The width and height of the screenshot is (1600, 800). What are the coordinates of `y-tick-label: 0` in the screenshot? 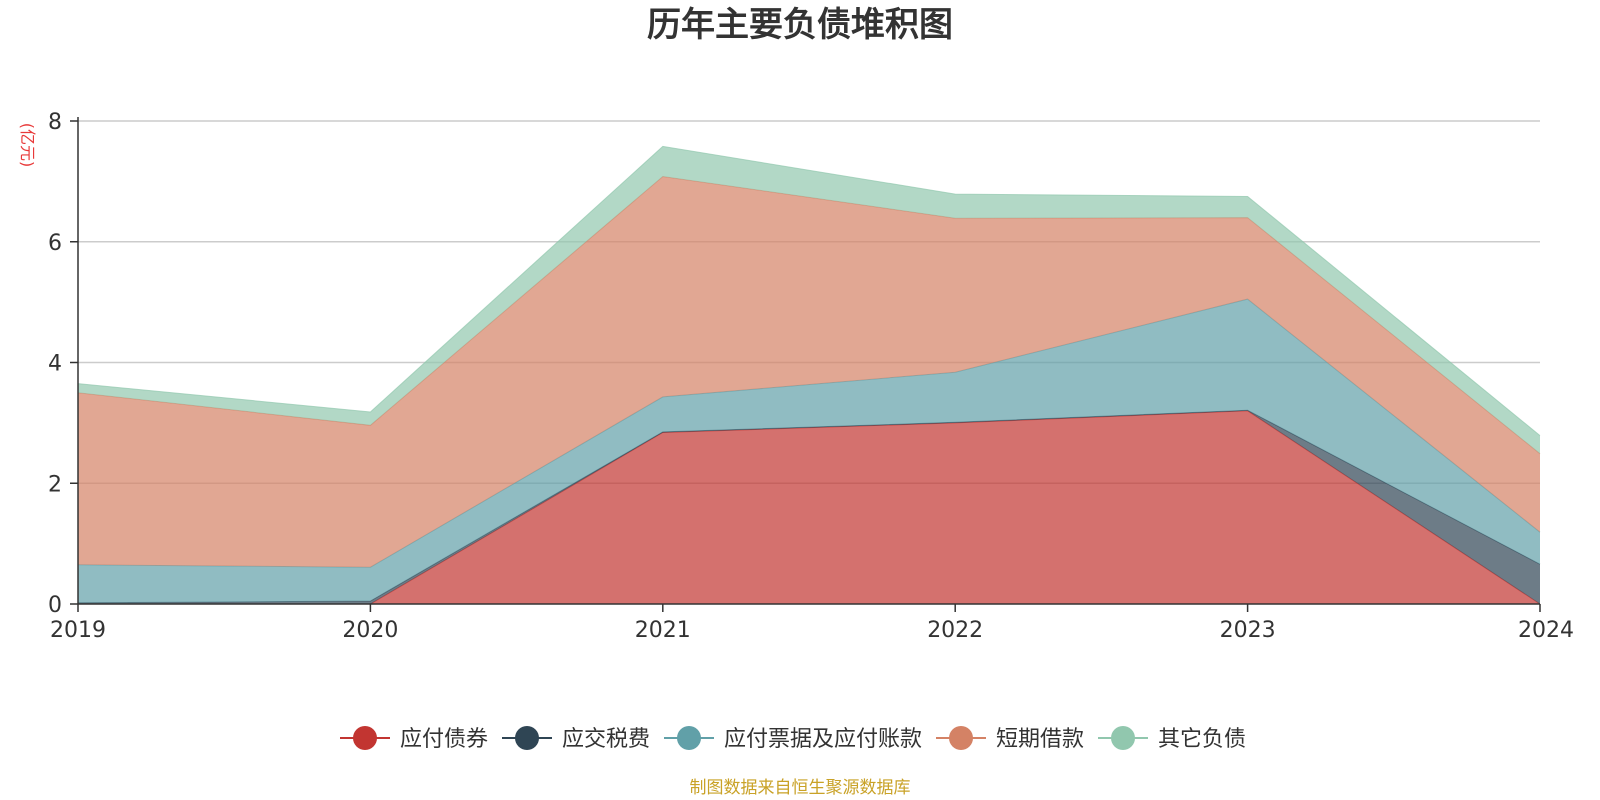 It's located at (55, 605).